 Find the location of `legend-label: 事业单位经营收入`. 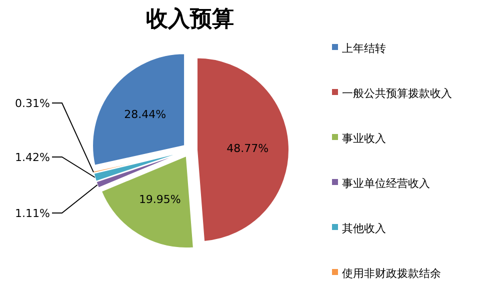

legend-label: 事业单位经营收入 is located at coordinates (386, 183).